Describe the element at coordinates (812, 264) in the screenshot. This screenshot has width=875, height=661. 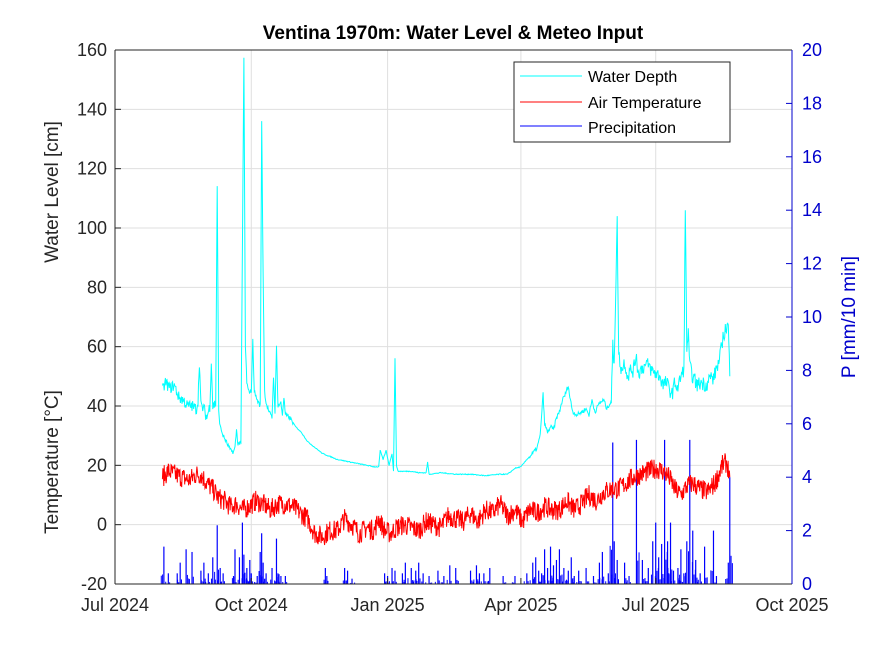
I see `y-right-tick-label: 12` at that location.